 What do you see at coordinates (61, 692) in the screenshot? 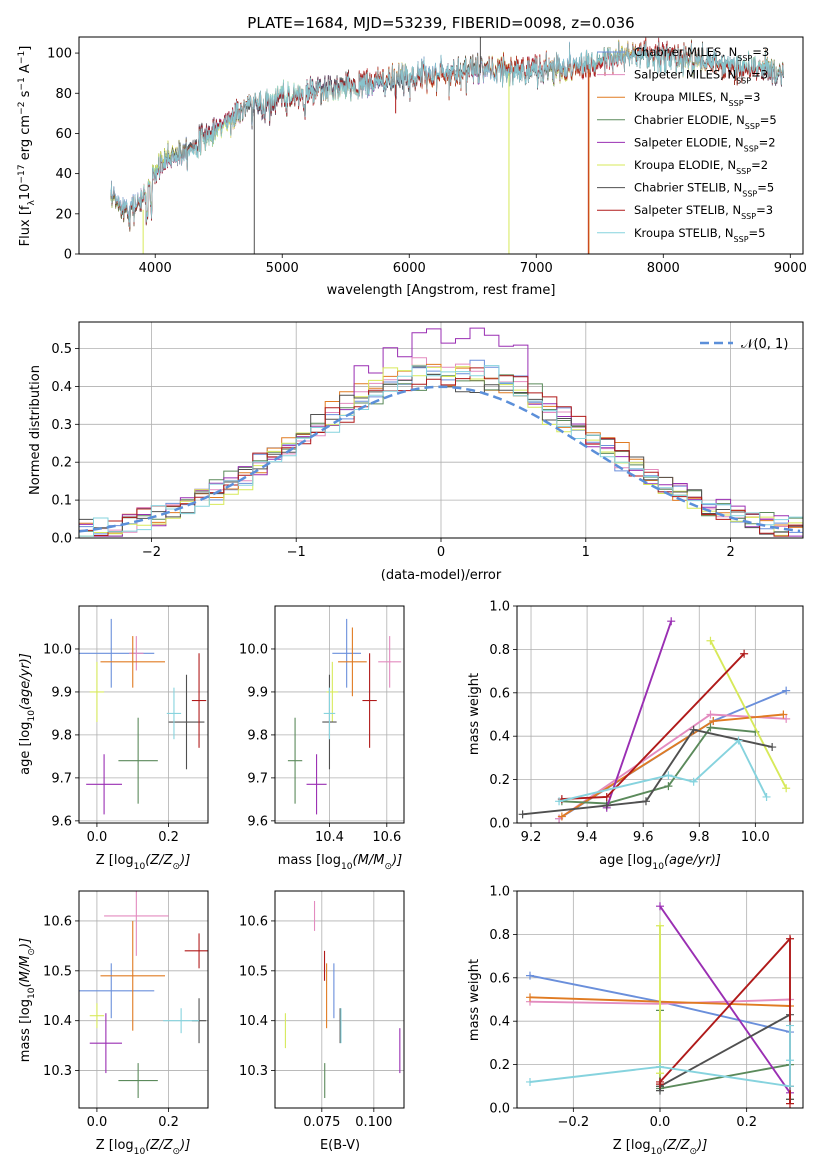
I see `age_vs_z-ytick-label: 9.9` at bounding box center [61, 692].